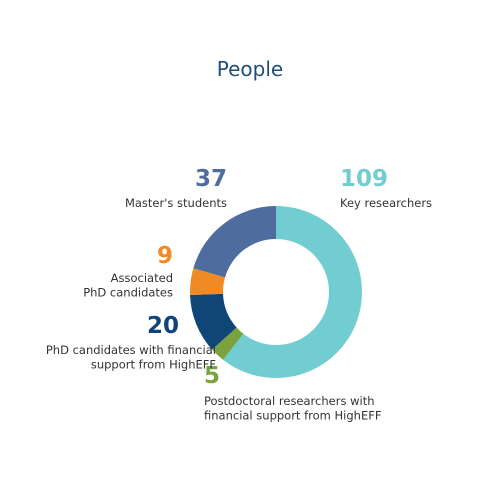 Image resolution: width=500 pixels, height=486 pixels. I want to click on value-label: 20, so click(163, 326).